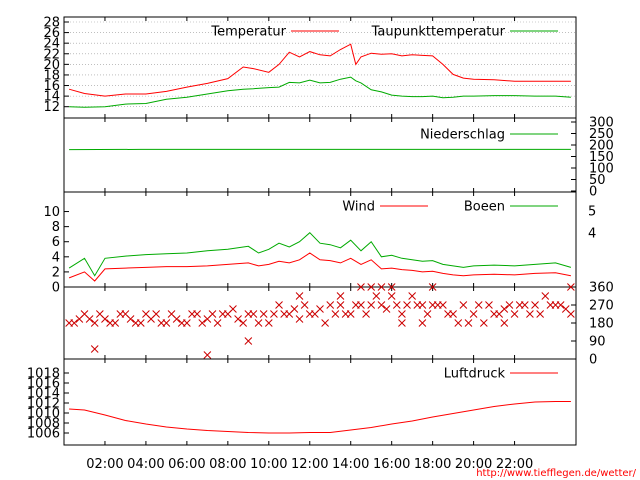  I want to click on series-line-temperatur, so click(319, 70).